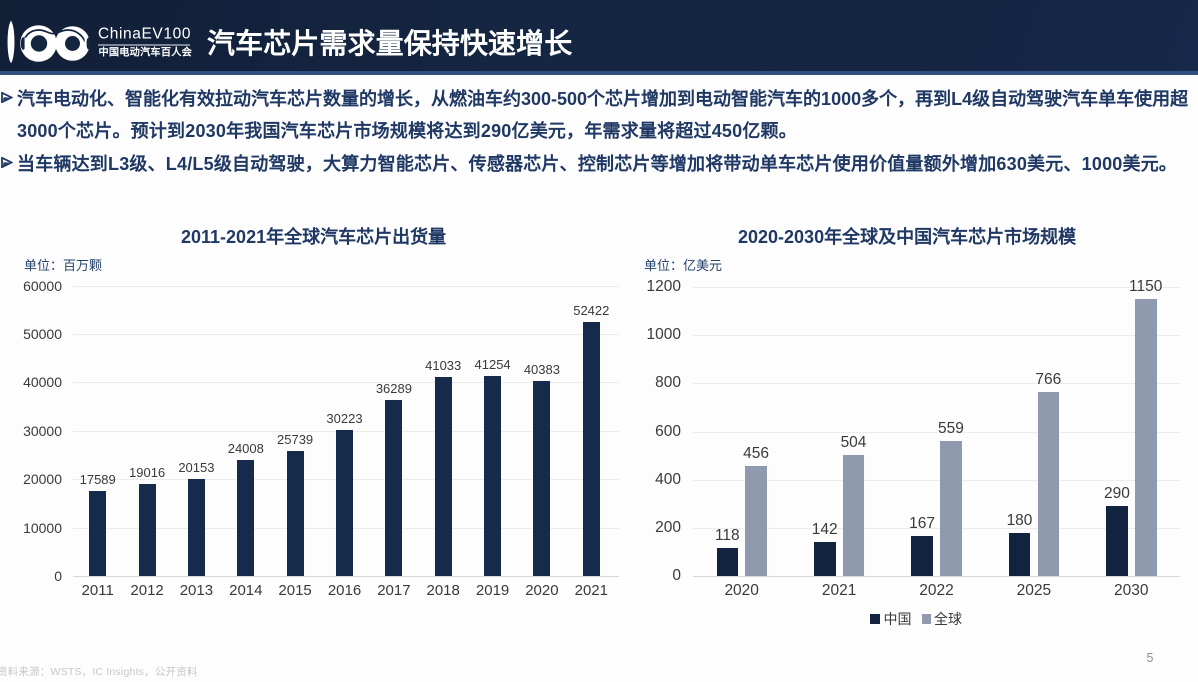 The width and height of the screenshot is (1198, 682). I want to click on svg-text: ChinaEV100, so click(144, 34).